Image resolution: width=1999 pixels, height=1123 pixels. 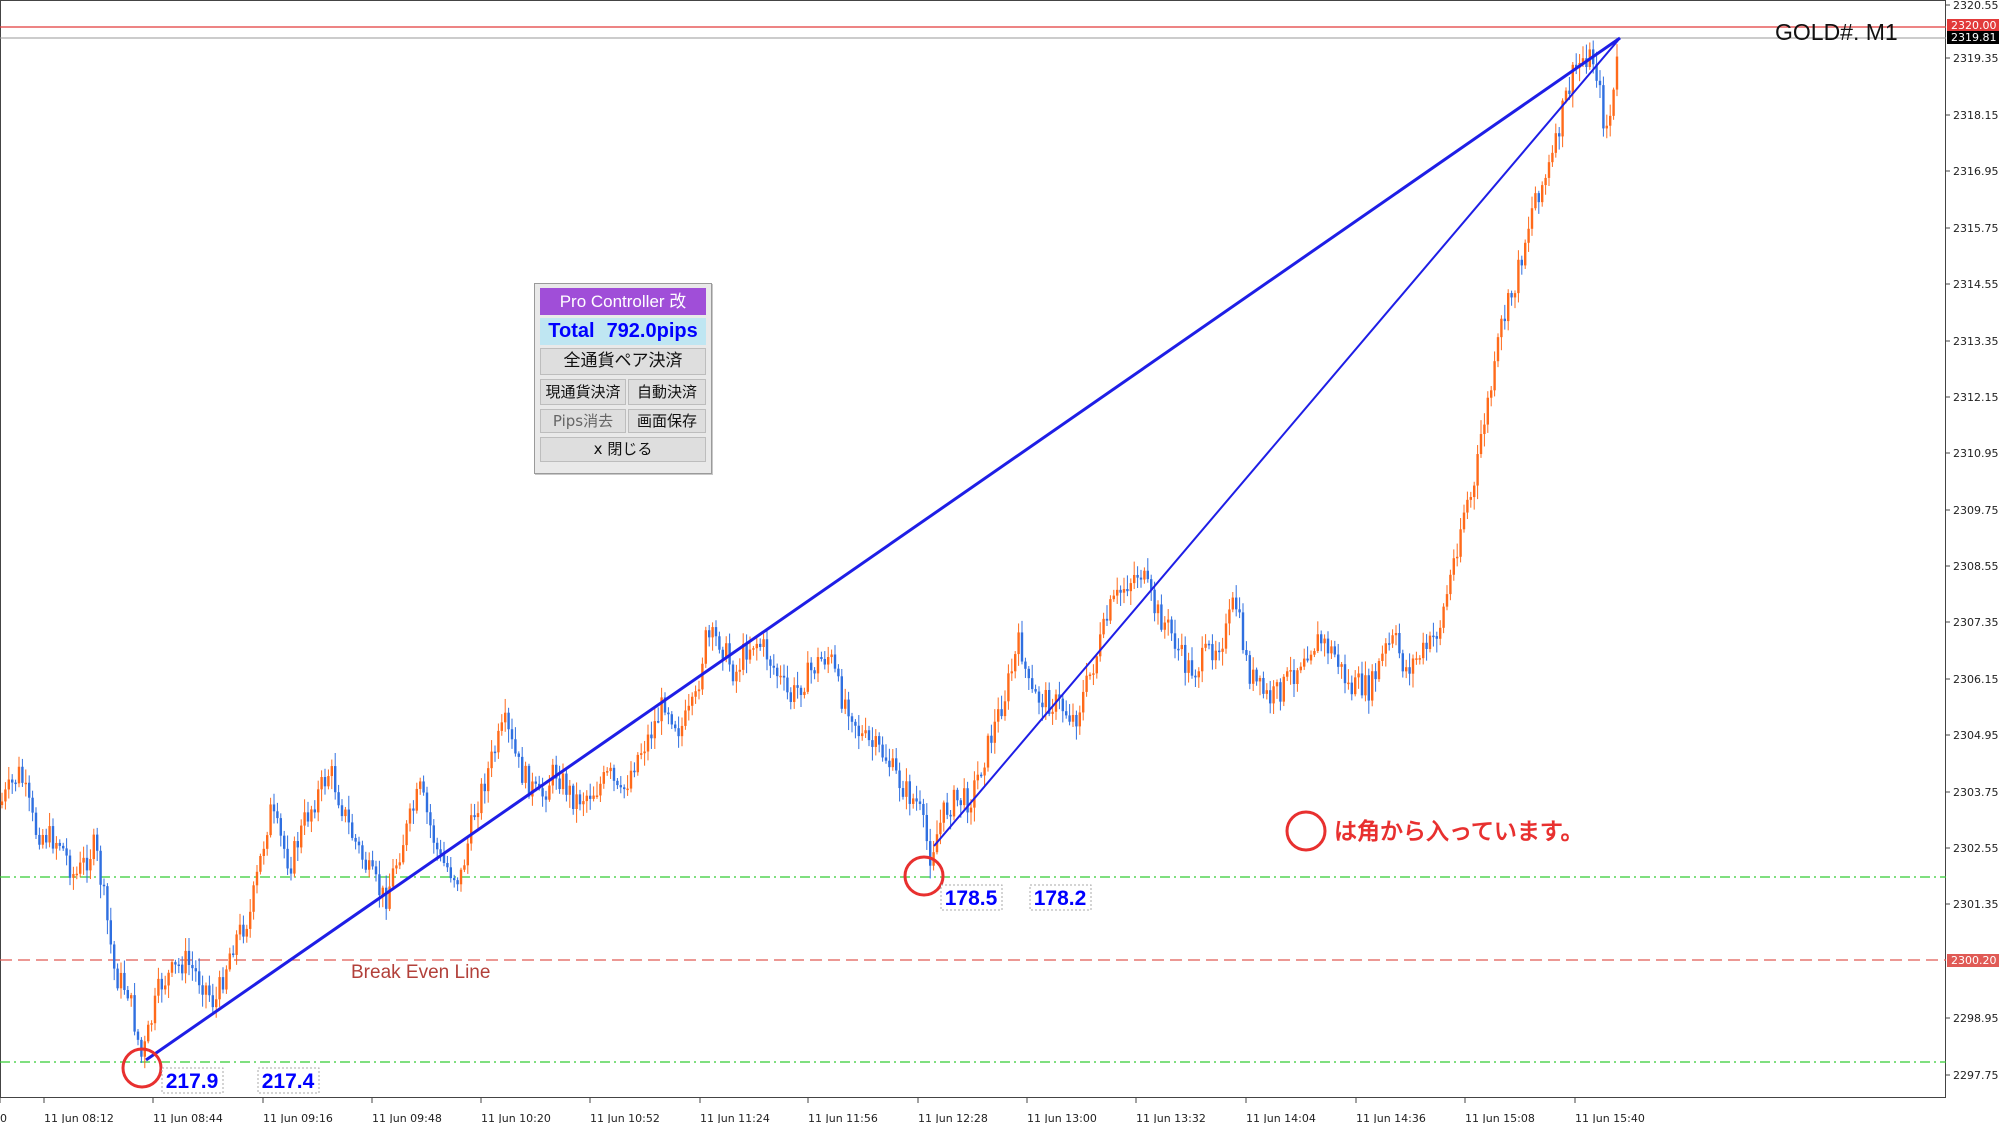 What do you see at coordinates (79, 1117) in the screenshot?
I see `time-axis-label: 11 Jun 08:12` at bounding box center [79, 1117].